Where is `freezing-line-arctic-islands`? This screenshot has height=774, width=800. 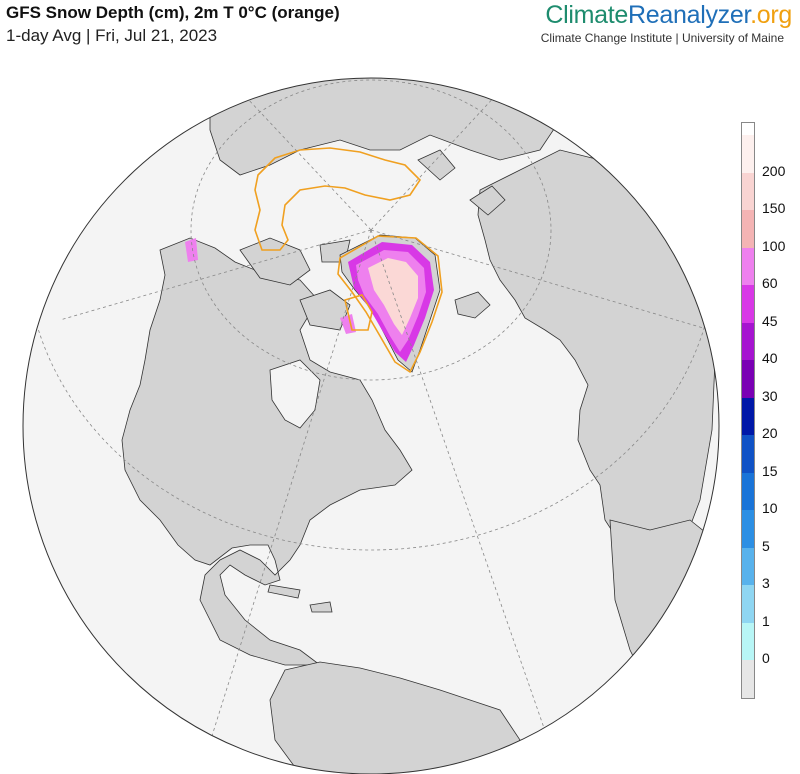
freezing-line-arctic-islands is located at coordinates (358, 312).